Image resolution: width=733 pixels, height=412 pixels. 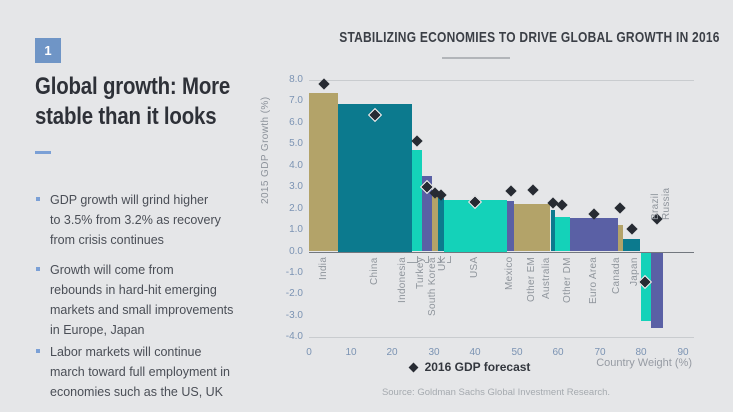 What do you see at coordinates (441, 224) in the screenshot?
I see `bar-uk` at bounding box center [441, 224].